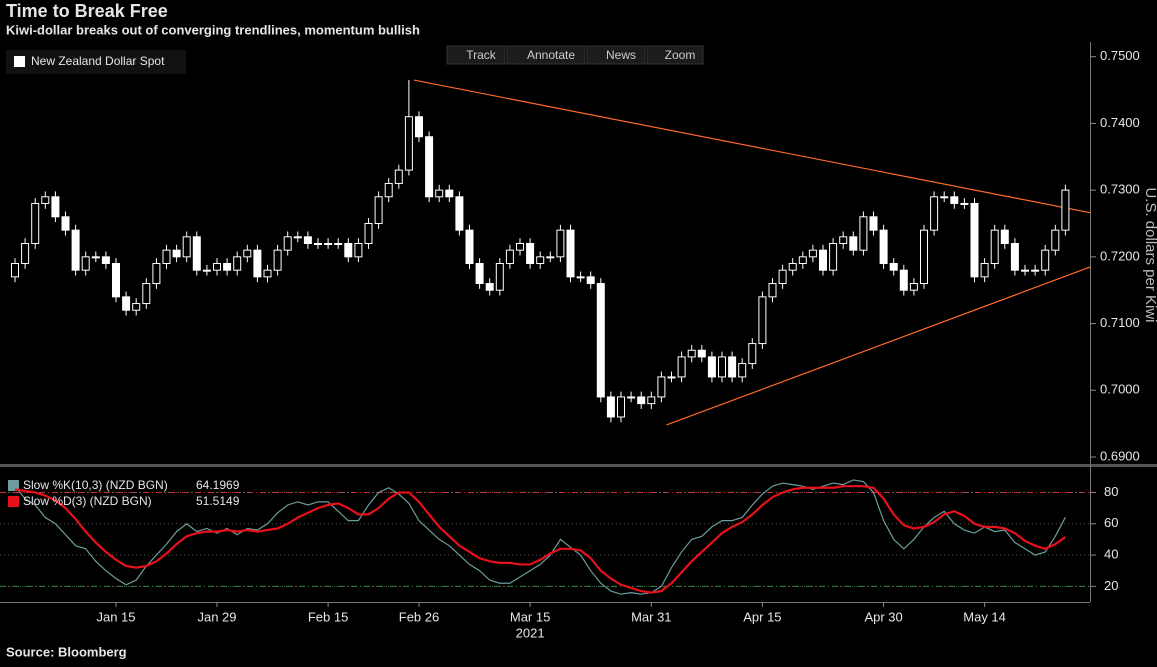 Image resolution: width=1157 pixels, height=667 pixels. What do you see at coordinates (1111, 585) in the screenshot?
I see `y-tick-label: 20` at bounding box center [1111, 585].